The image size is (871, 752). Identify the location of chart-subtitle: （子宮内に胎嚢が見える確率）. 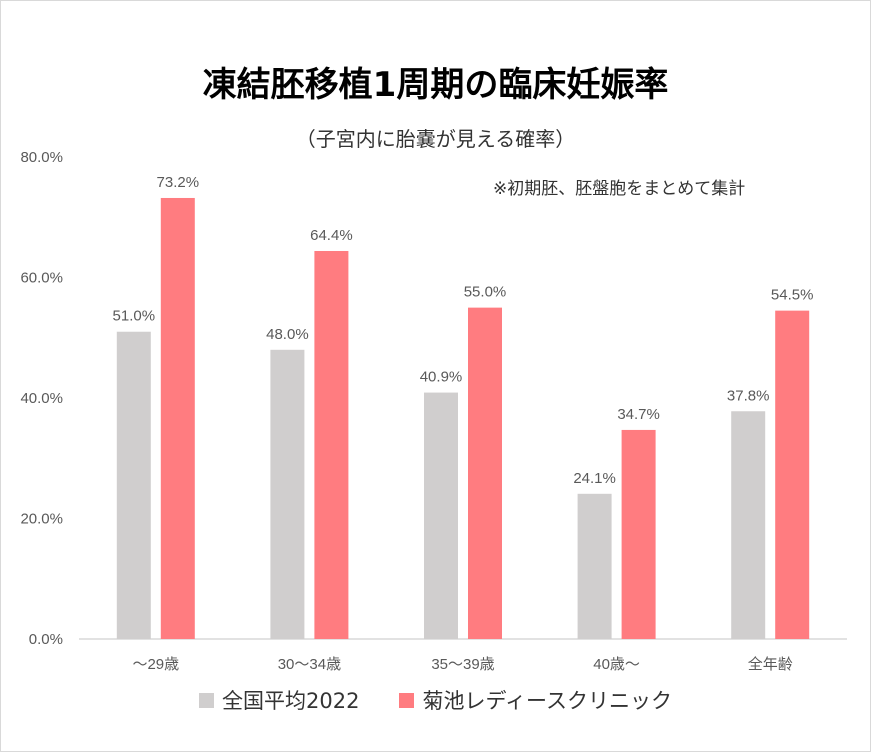
(435, 139).